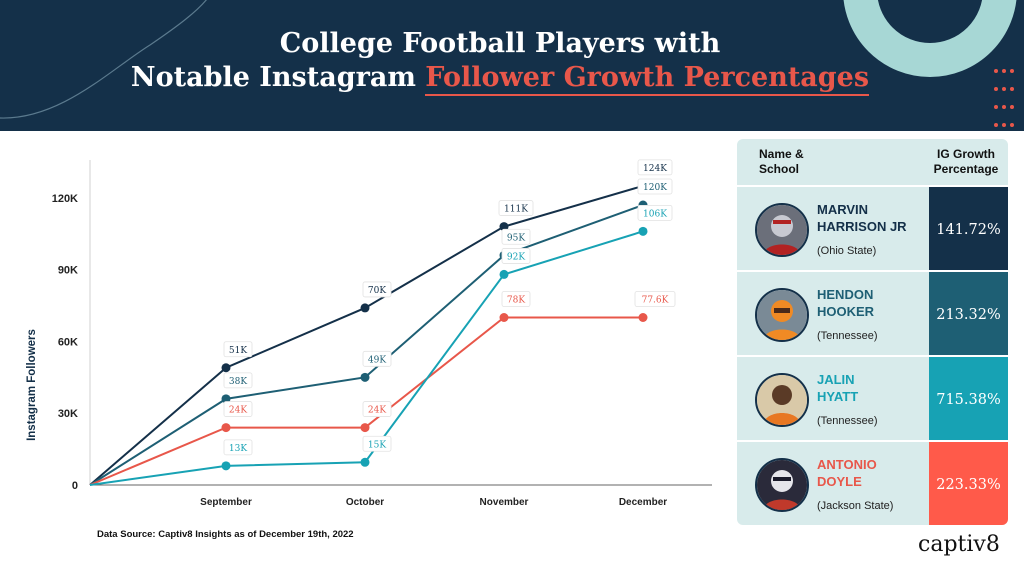 The height and width of the screenshot is (575, 1024). Describe the element at coordinates (1006, 95) in the screenshot. I see `dots-decoration` at that location.